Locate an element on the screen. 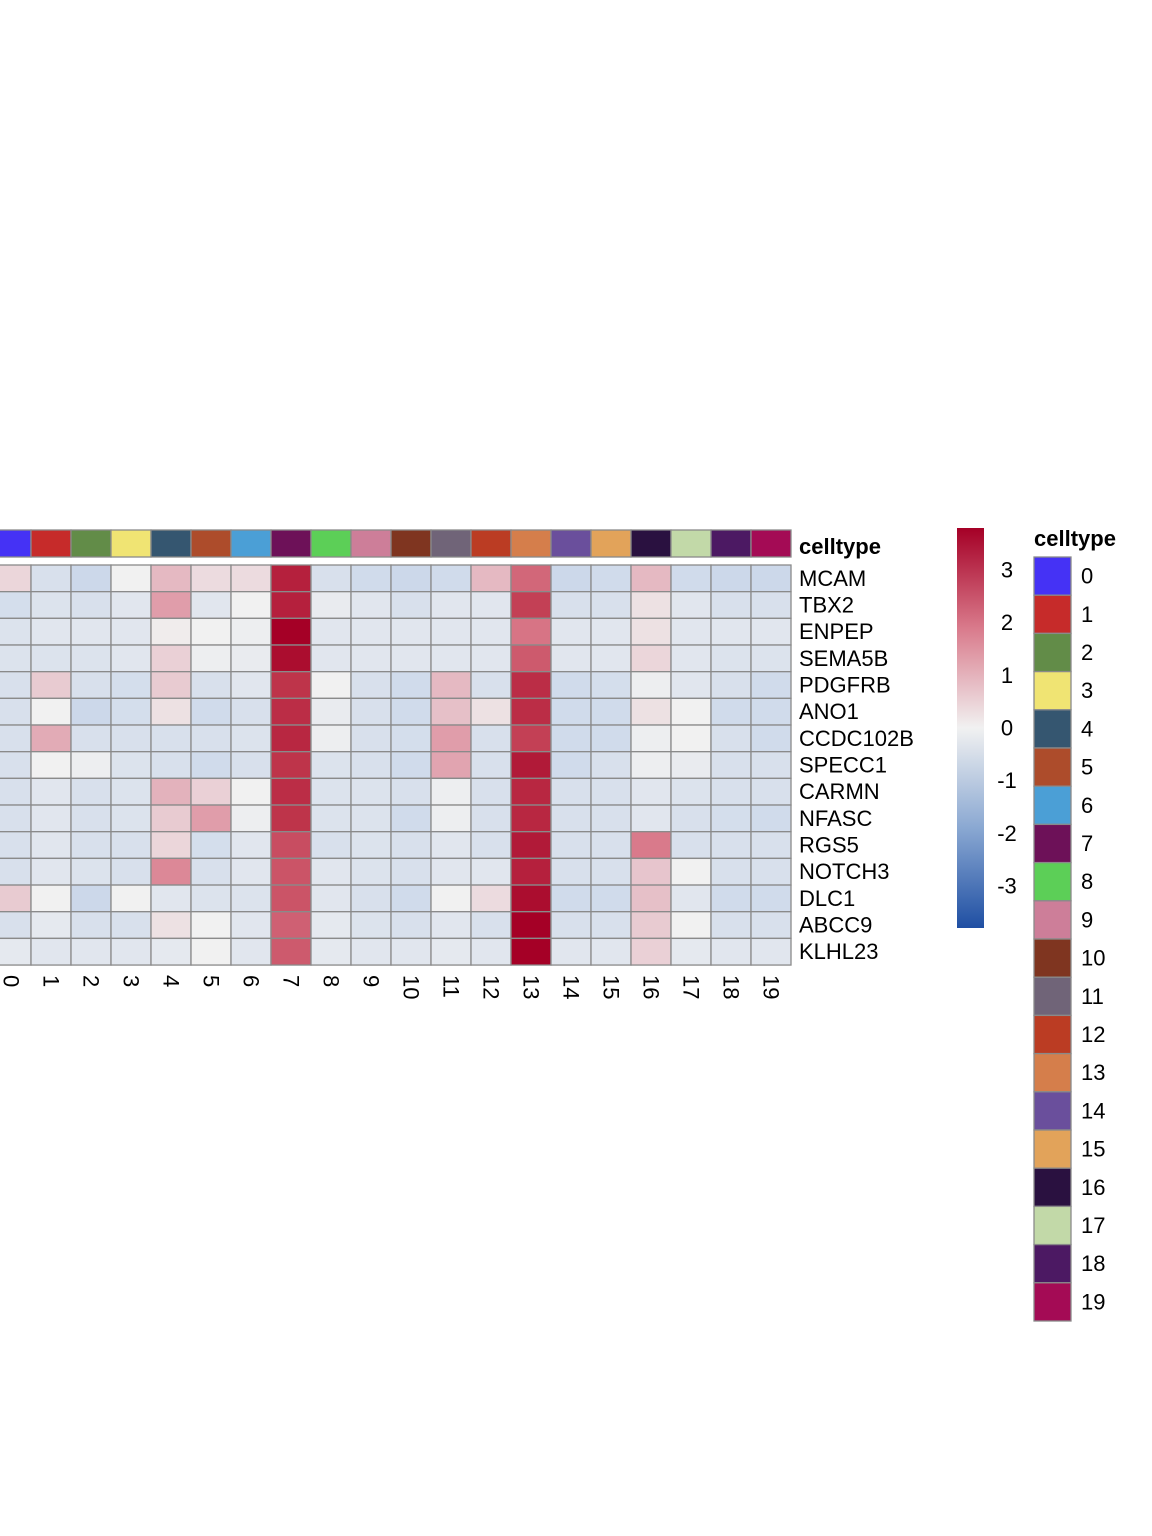  legend-label: 18 is located at coordinates (1093, 1263).